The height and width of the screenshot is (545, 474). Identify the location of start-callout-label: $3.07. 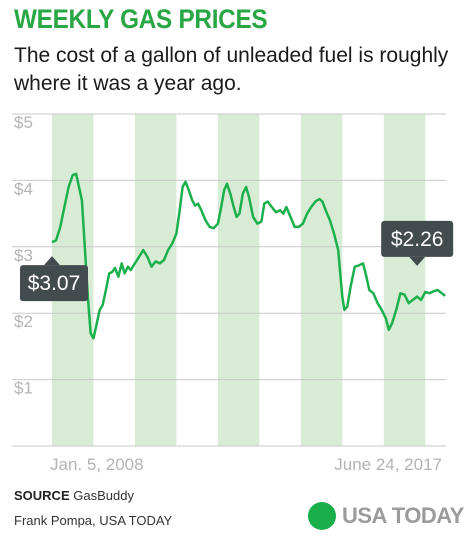
(54, 283).